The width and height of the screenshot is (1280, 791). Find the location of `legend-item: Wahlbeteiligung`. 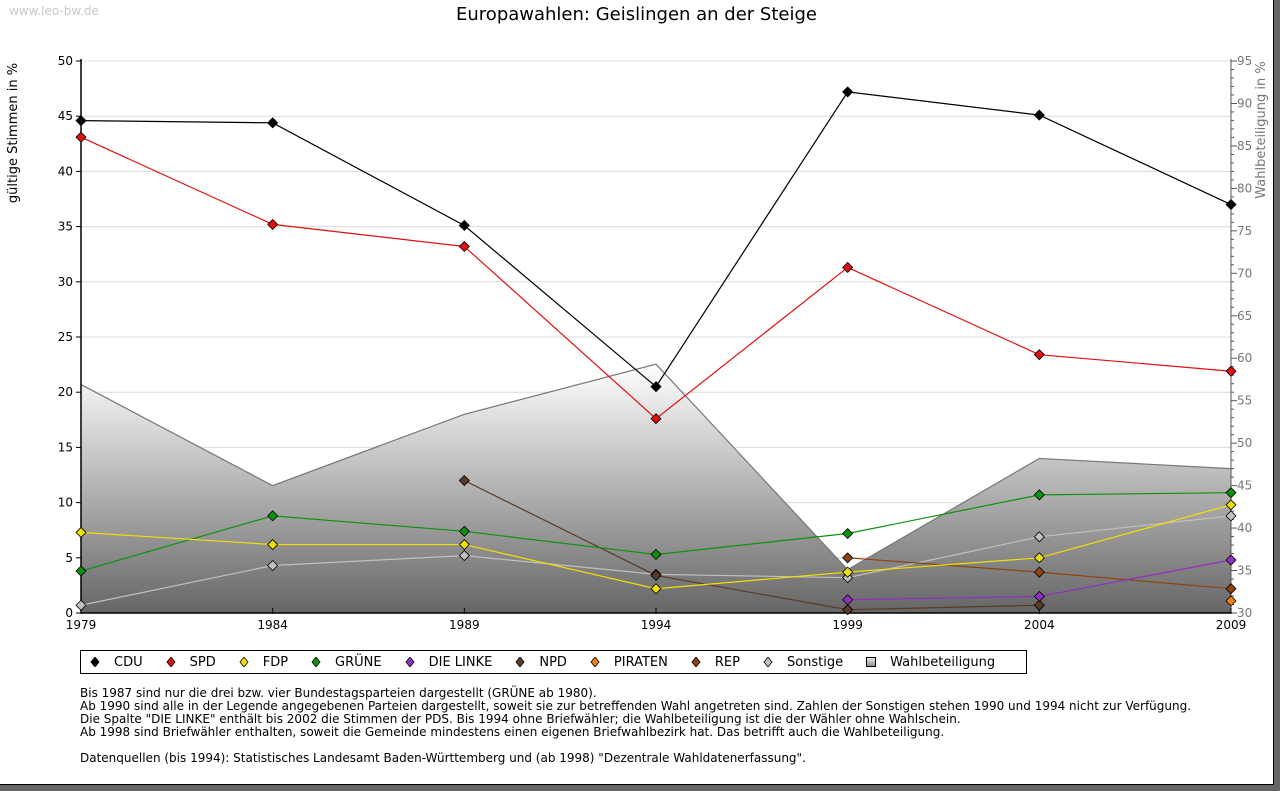

legend-item: Wahlbeteiligung is located at coordinates (930, 662).